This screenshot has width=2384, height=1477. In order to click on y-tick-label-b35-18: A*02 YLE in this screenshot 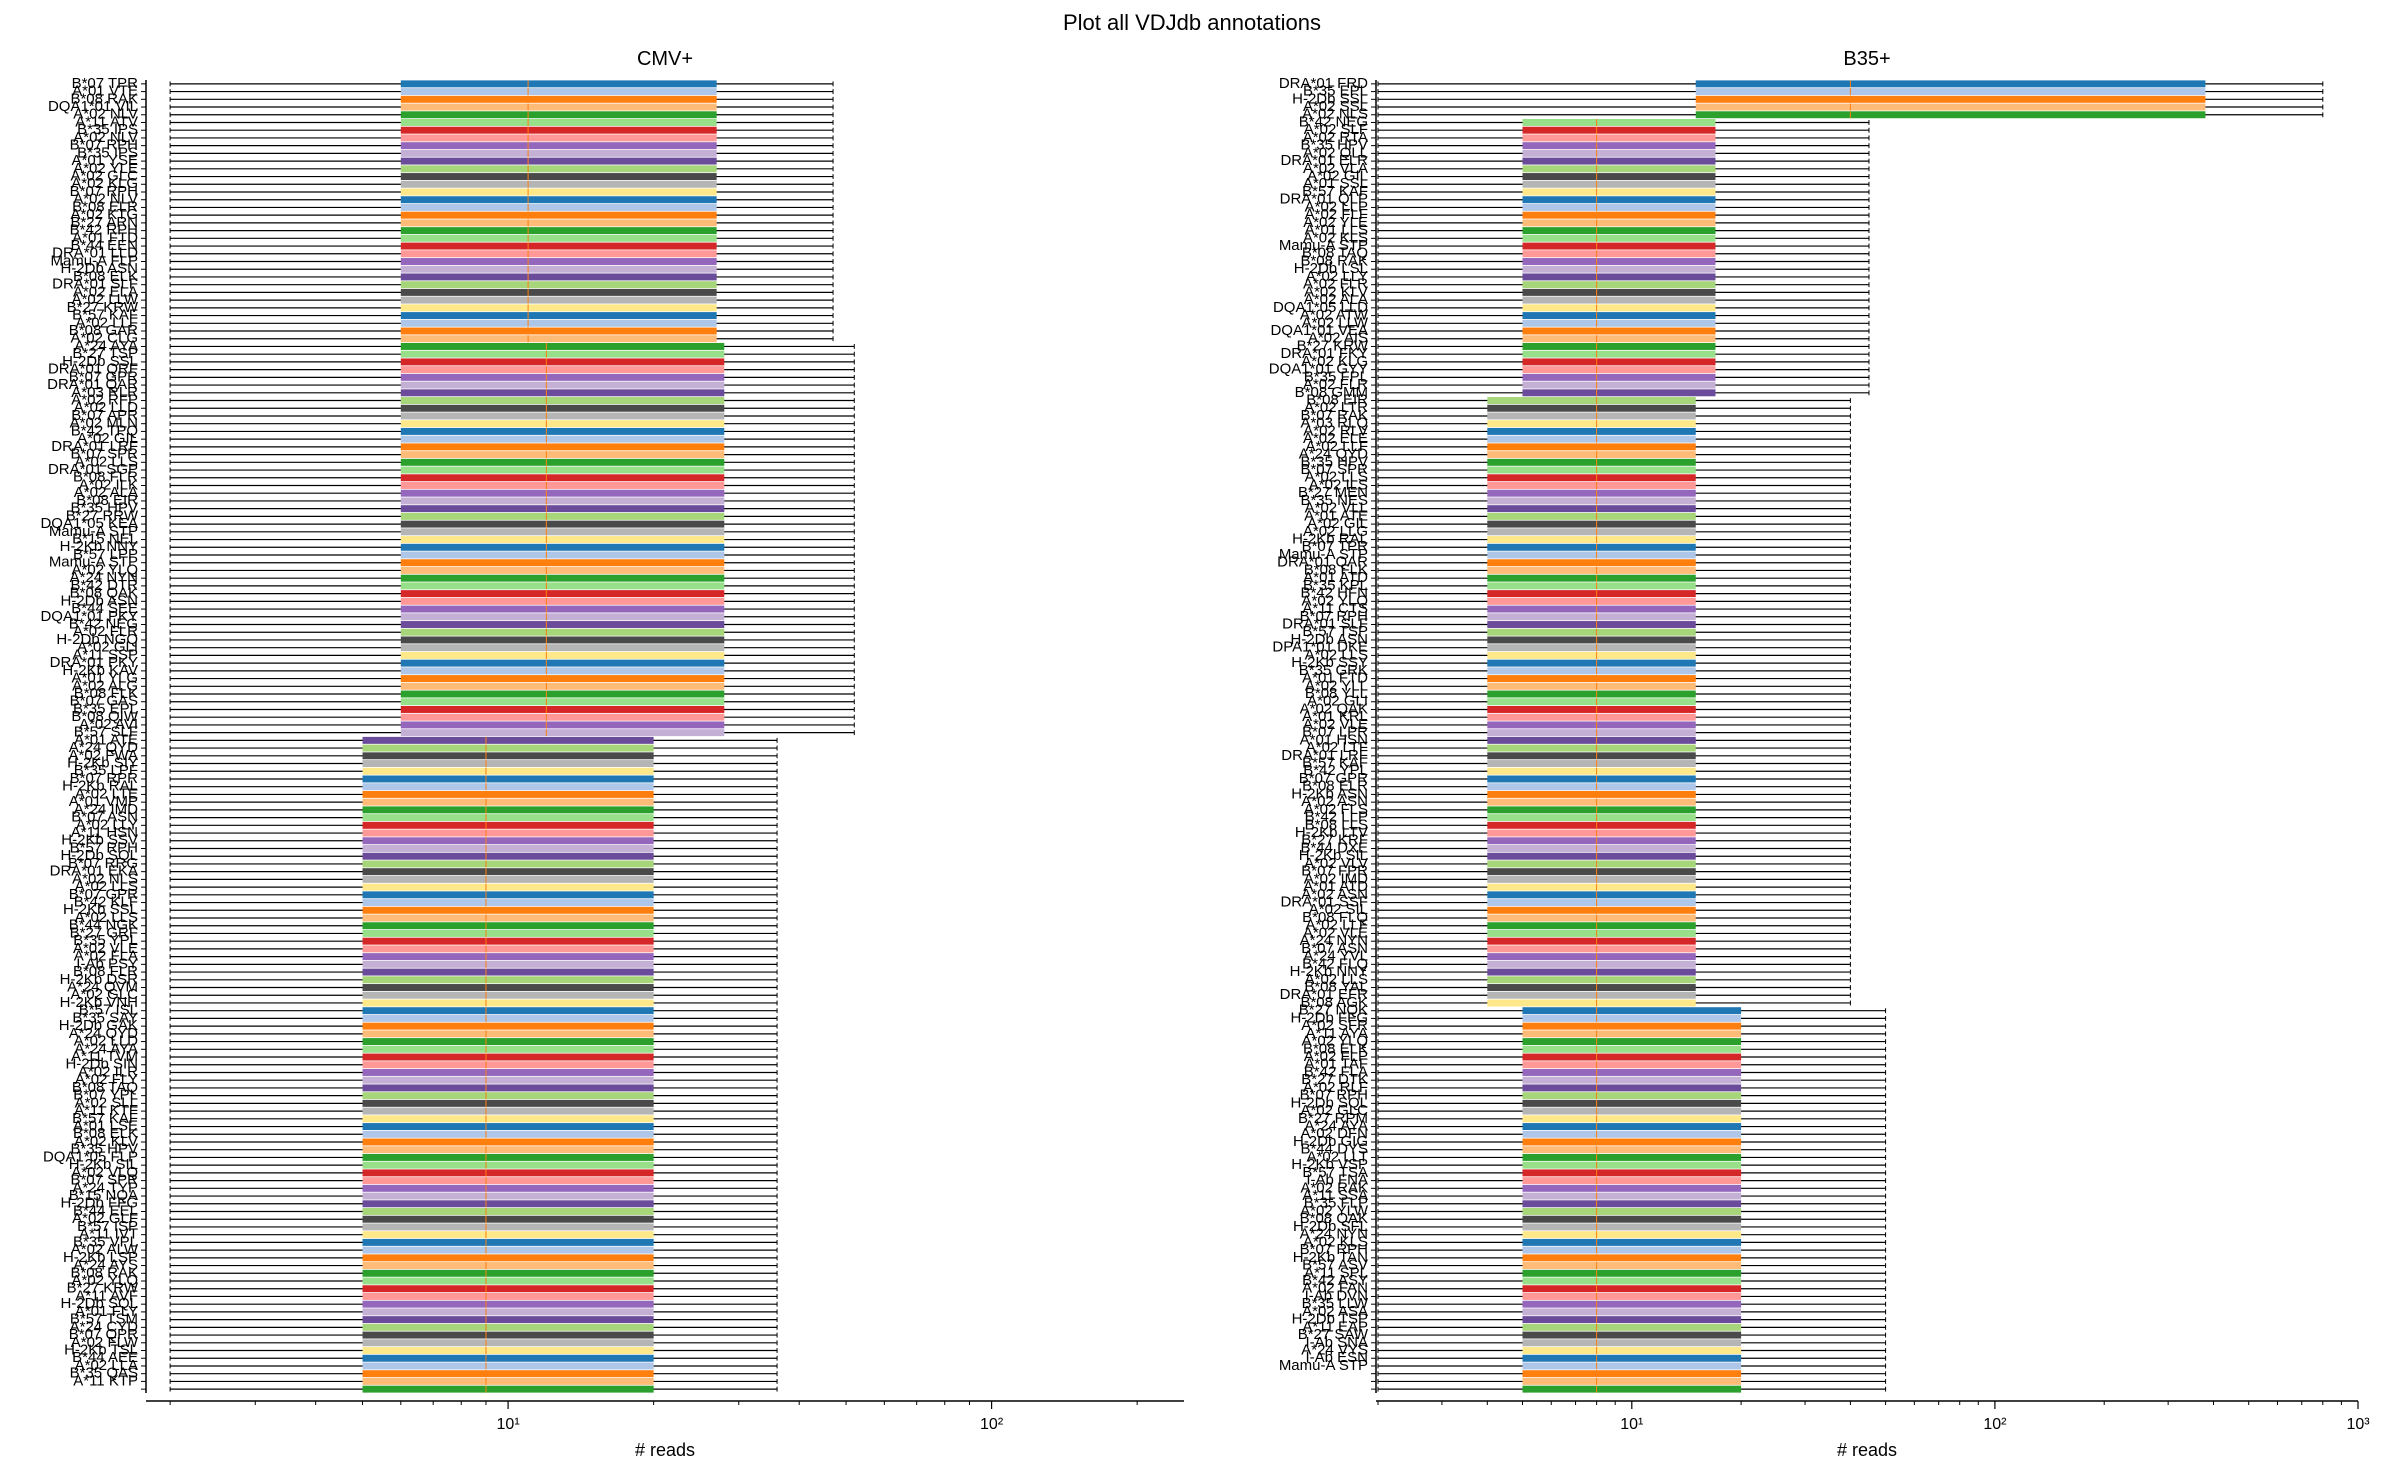, I will do `click(1335, 222)`.